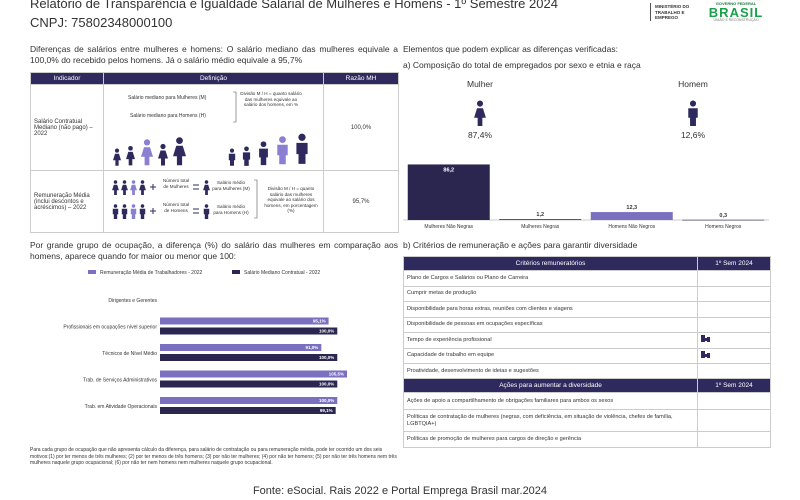  I want to click on ratio: 100,0%, so click(361, 127).